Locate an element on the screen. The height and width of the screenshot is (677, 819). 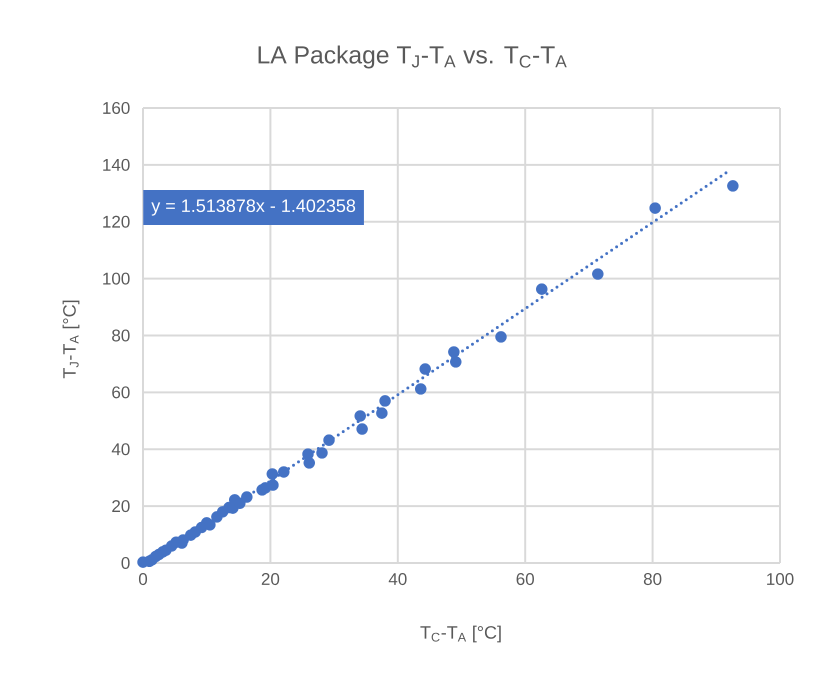
y-tick-label: 140 is located at coordinates (116, 164).